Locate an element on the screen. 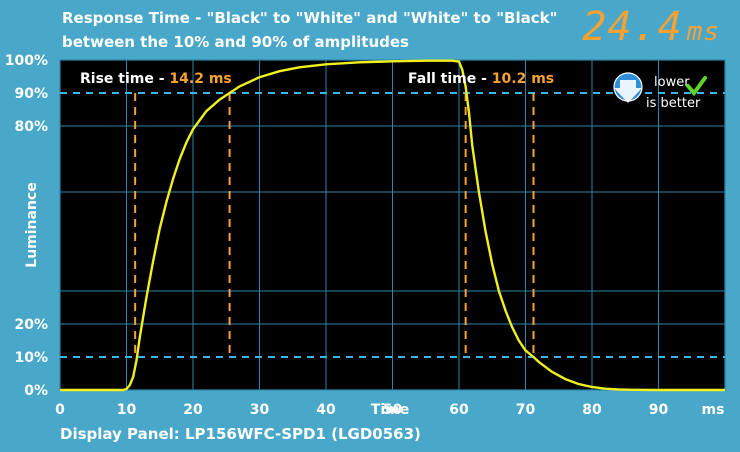  badge-line-1: lower is located at coordinates (672, 82).